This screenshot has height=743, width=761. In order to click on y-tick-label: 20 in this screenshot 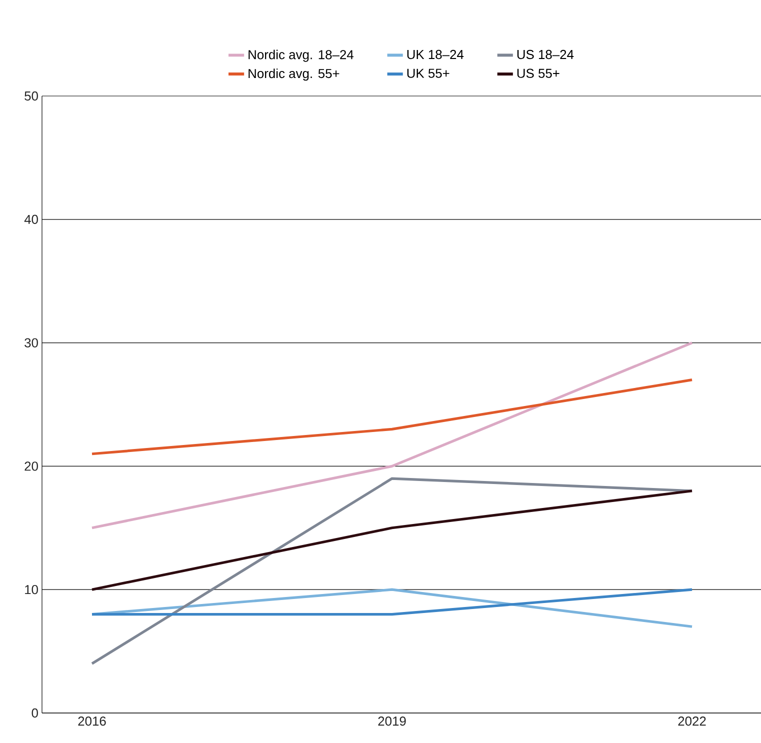, I will do `click(31, 466)`.